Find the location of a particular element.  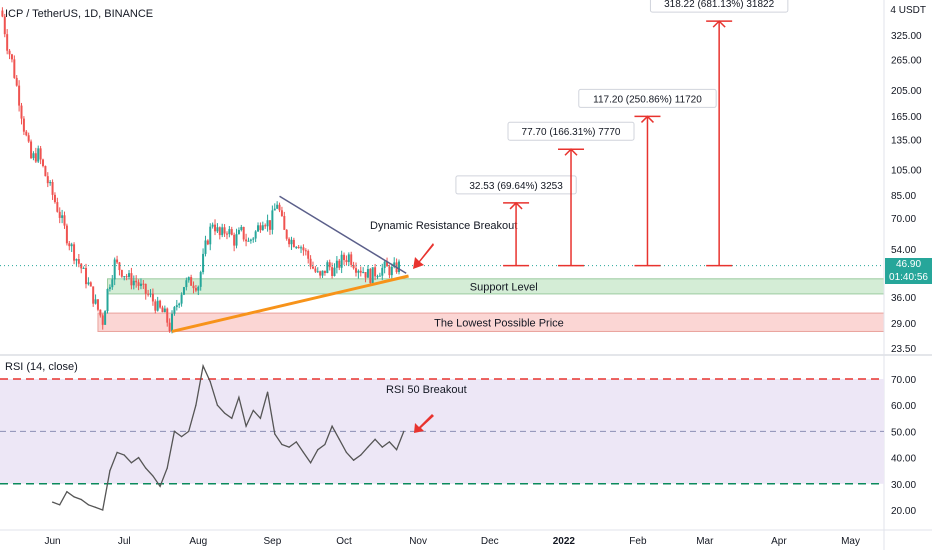

time-tick-label: Jul is located at coordinates (124, 541).